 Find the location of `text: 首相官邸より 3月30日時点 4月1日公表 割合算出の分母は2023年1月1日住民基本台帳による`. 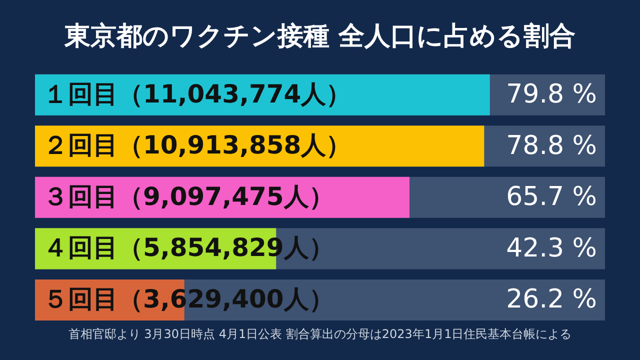

text: 首相官邸より 3月30日時点 4月1日公表 割合算出の分母は2023年1月1日住民基本台帳による is located at coordinates (320, 333).